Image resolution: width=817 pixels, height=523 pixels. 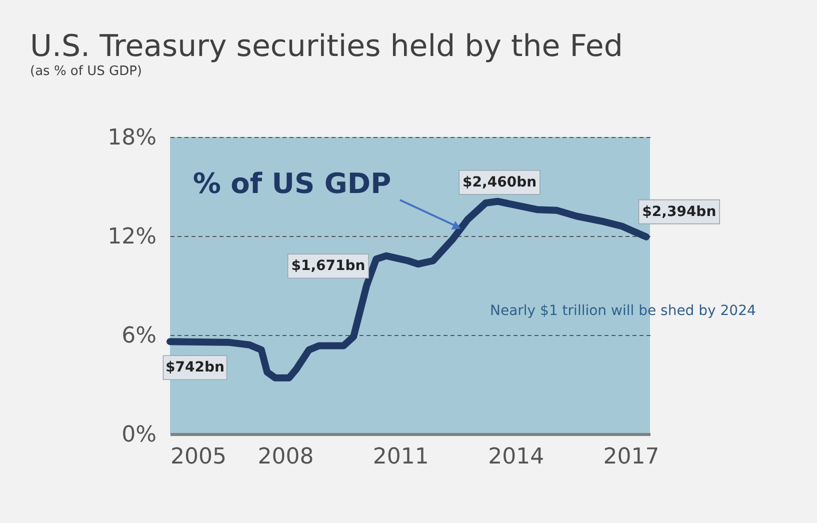 What do you see at coordinates (286, 457) in the screenshot?
I see `x-tick-label: 2008` at bounding box center [286, 457].